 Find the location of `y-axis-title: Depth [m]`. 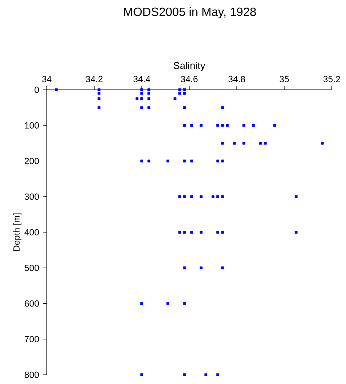

y-axis-title: Depth [m] is located at coordinates (17, 233).